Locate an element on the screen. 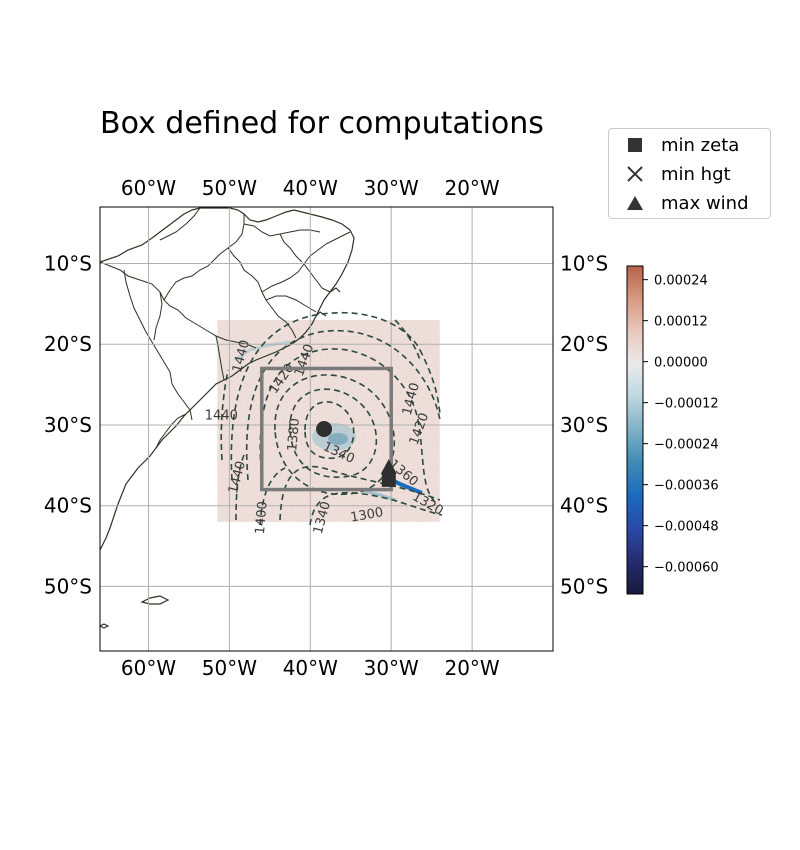 Image resolution: width=800 pixels, height=850 pixels. contour-label: 1380 is located at coordinates (294, 435).